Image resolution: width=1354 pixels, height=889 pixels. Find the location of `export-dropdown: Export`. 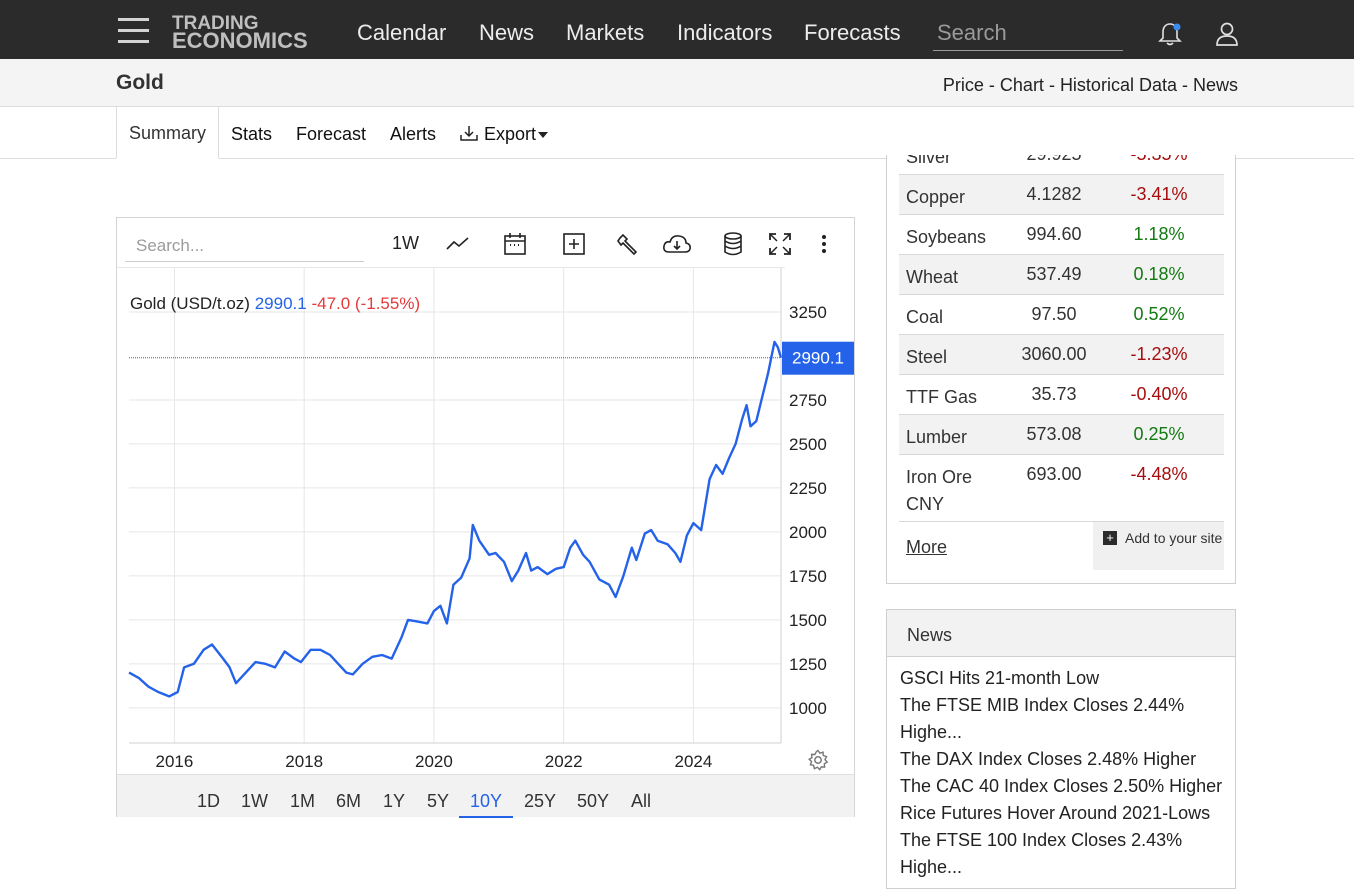

export-dropdown: Export is located at coordinates (504, 134).